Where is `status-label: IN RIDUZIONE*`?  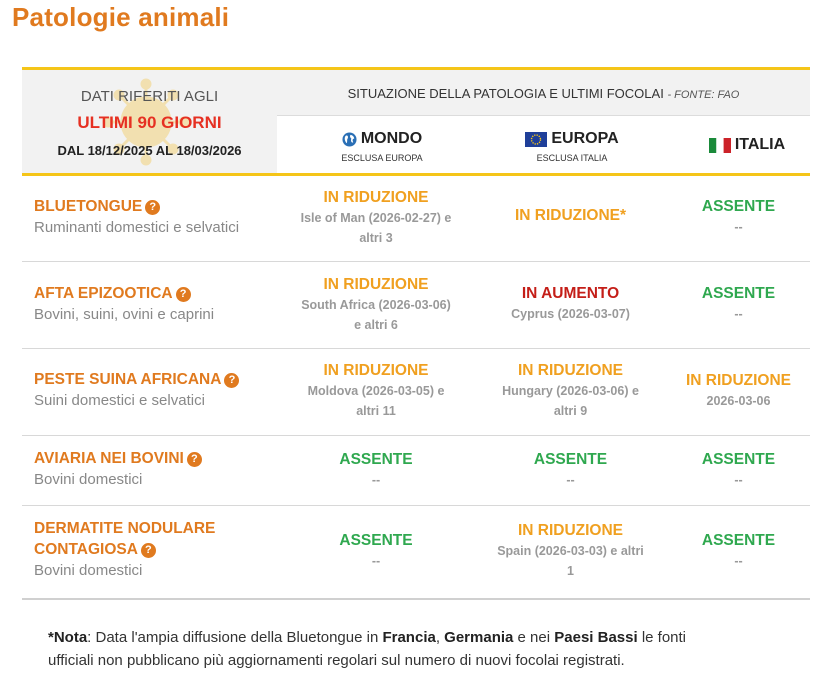
status-label: IN RIDUZIONE* is located at coordinates (570, 215).